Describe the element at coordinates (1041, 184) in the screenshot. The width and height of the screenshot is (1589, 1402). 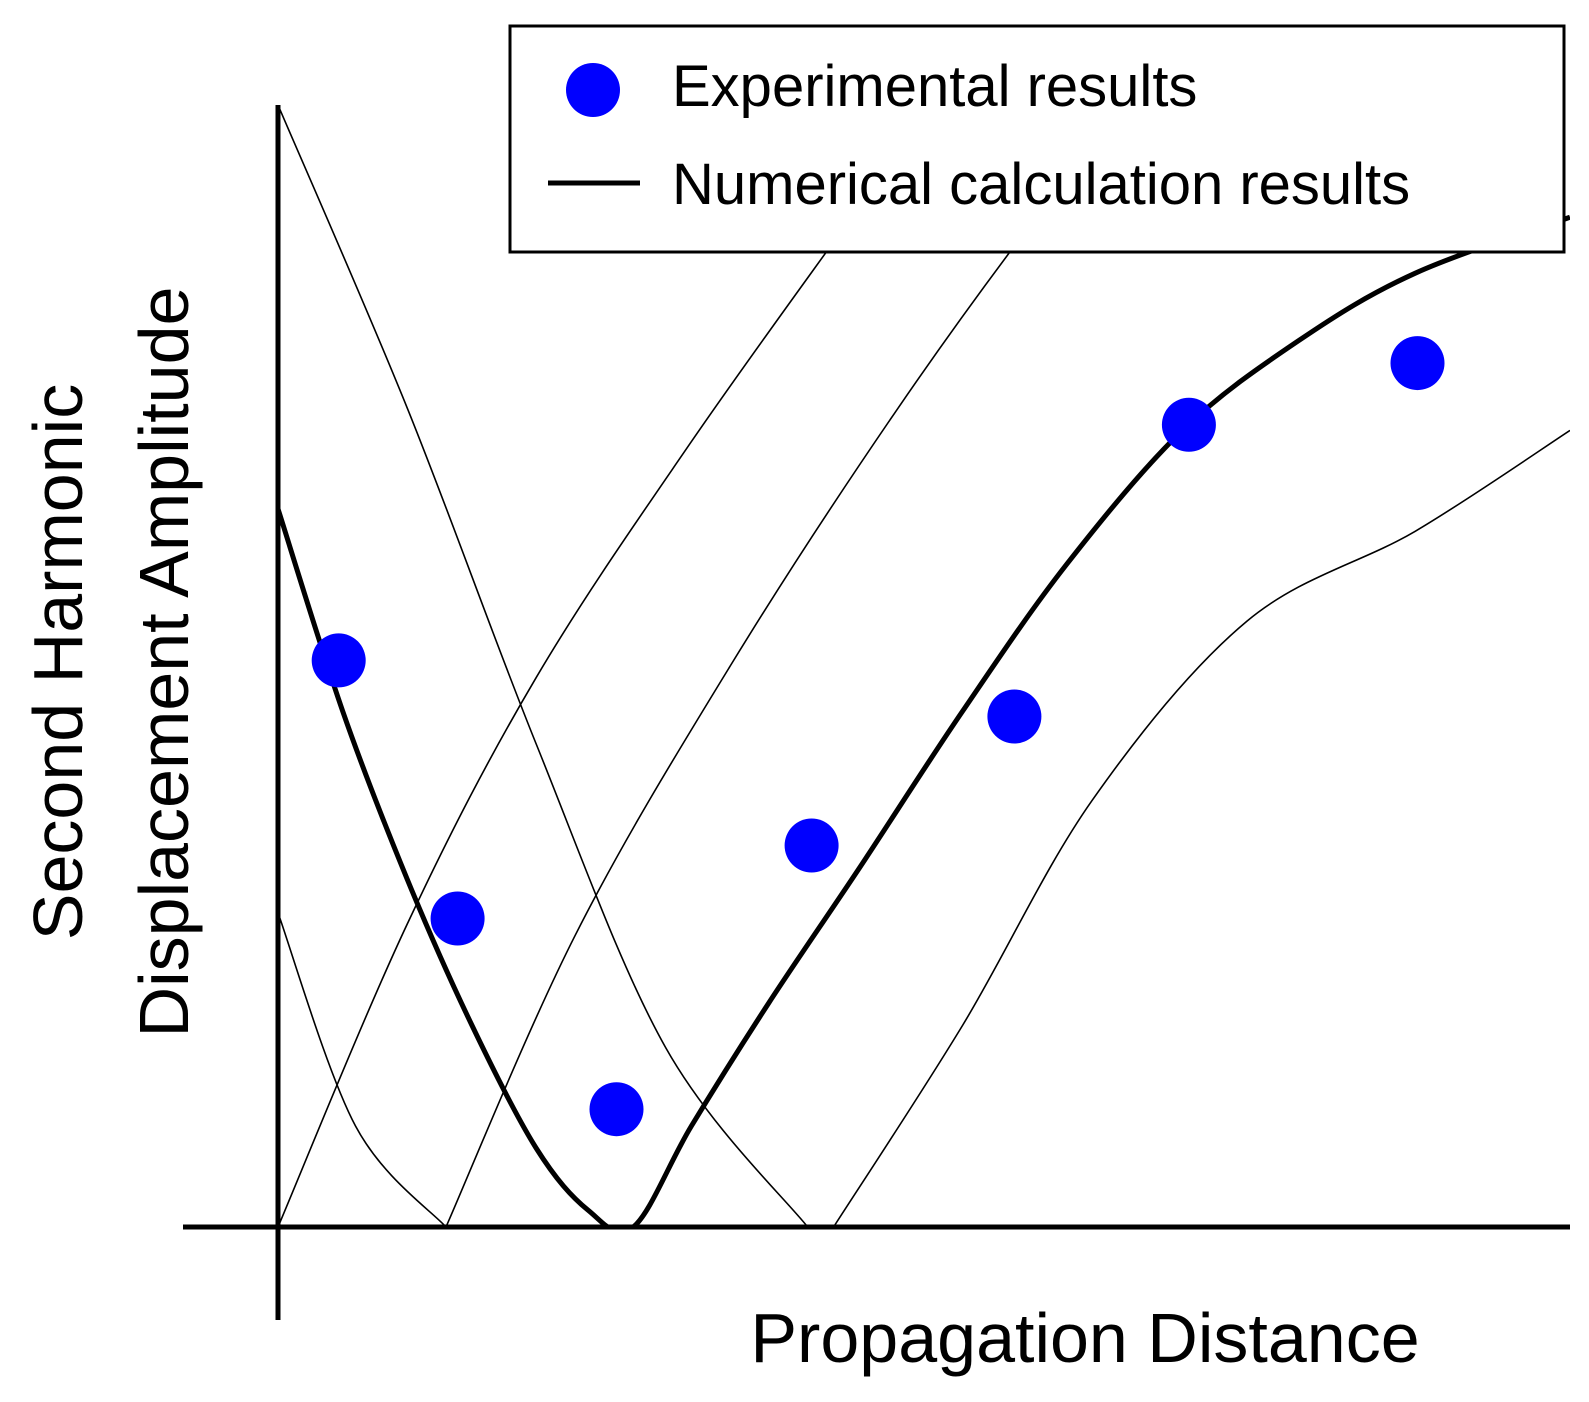
I see `legend-label-numerical: Numerical calculation results` at that location.